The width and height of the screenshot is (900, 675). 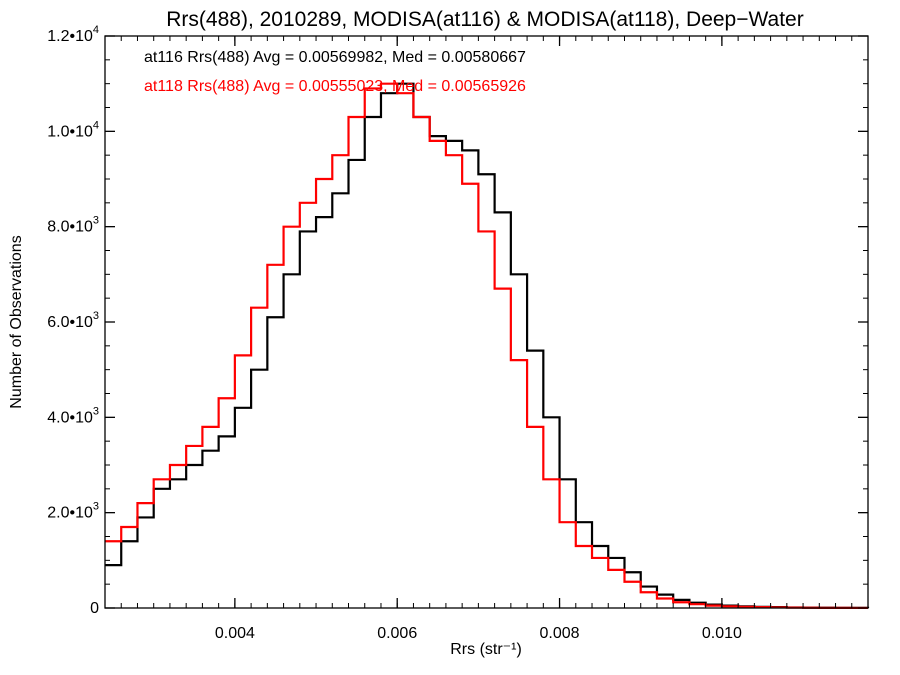 What do you see at coordinates (722, 633) in the screenshot?
I see `x-tick-label: 0.010` at bounding box center [722, 633].